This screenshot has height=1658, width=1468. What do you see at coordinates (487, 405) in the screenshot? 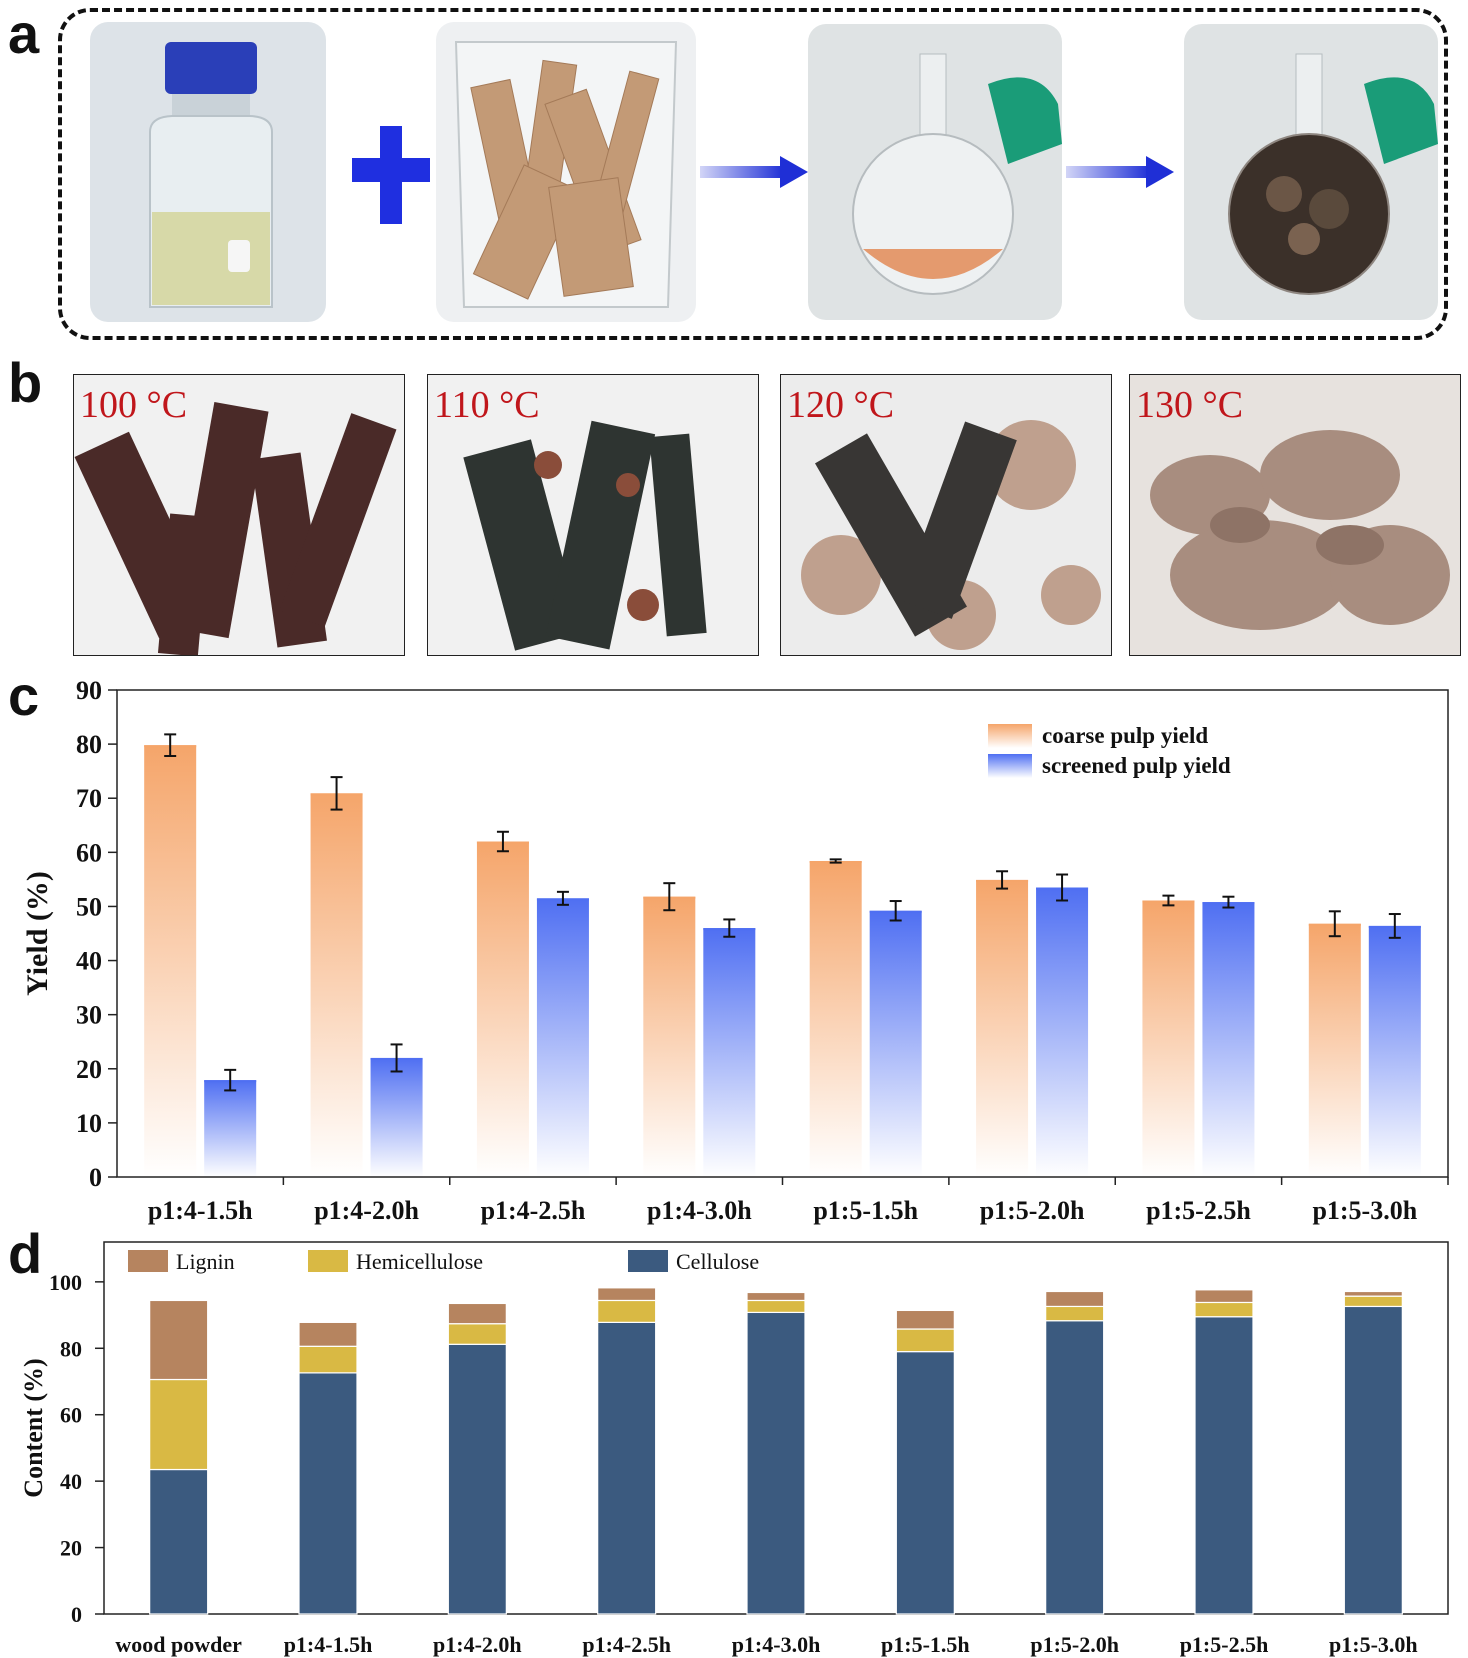
I see `temperature-label: 110 °C` at bounding box center [487, 405].